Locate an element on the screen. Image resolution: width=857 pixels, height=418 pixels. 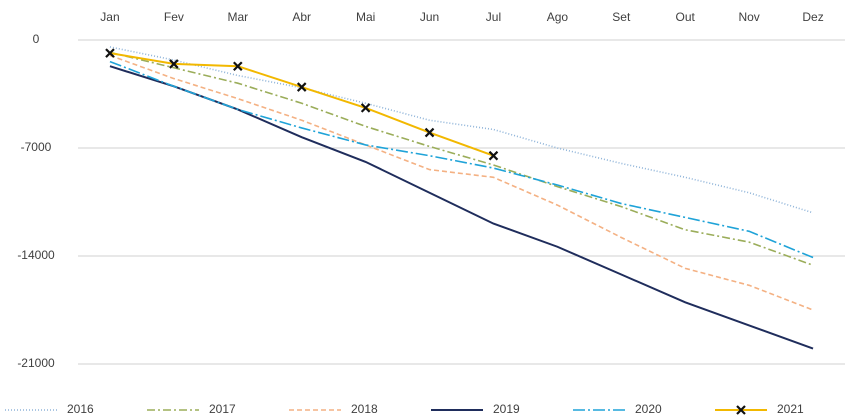
y-tick-label: -21000 is located at coordinates (36, 363).